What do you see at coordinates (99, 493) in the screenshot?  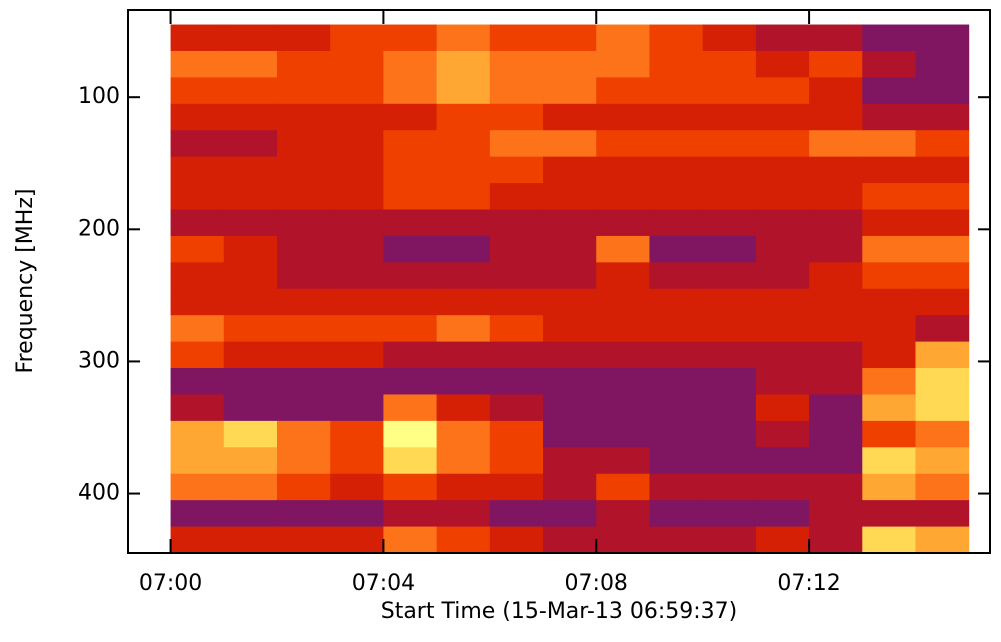 I see `y-tick-label: 400` at bounding box center [99, 493].